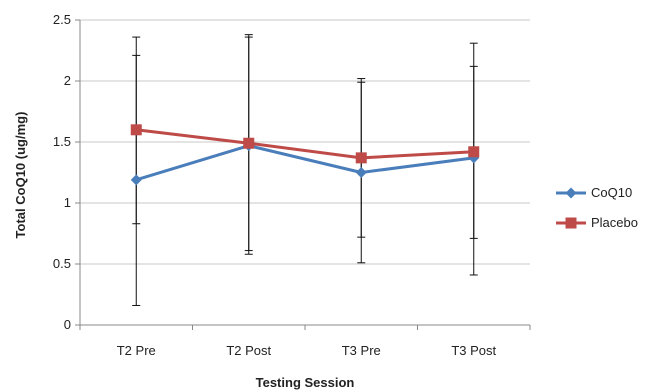 The height and width of the screenshot is (392, 656). Describe the element at coordinates (304, 163) in the screenshot. I see `coq10-series-line` at that location.